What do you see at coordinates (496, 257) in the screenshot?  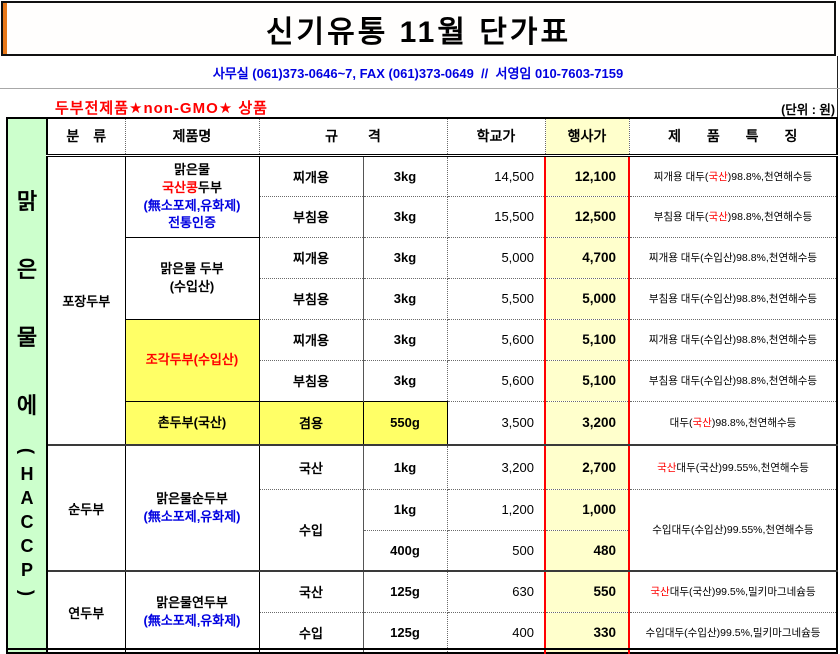 I see `school-price-cell: 5,000` at bounding box center [496, 257].